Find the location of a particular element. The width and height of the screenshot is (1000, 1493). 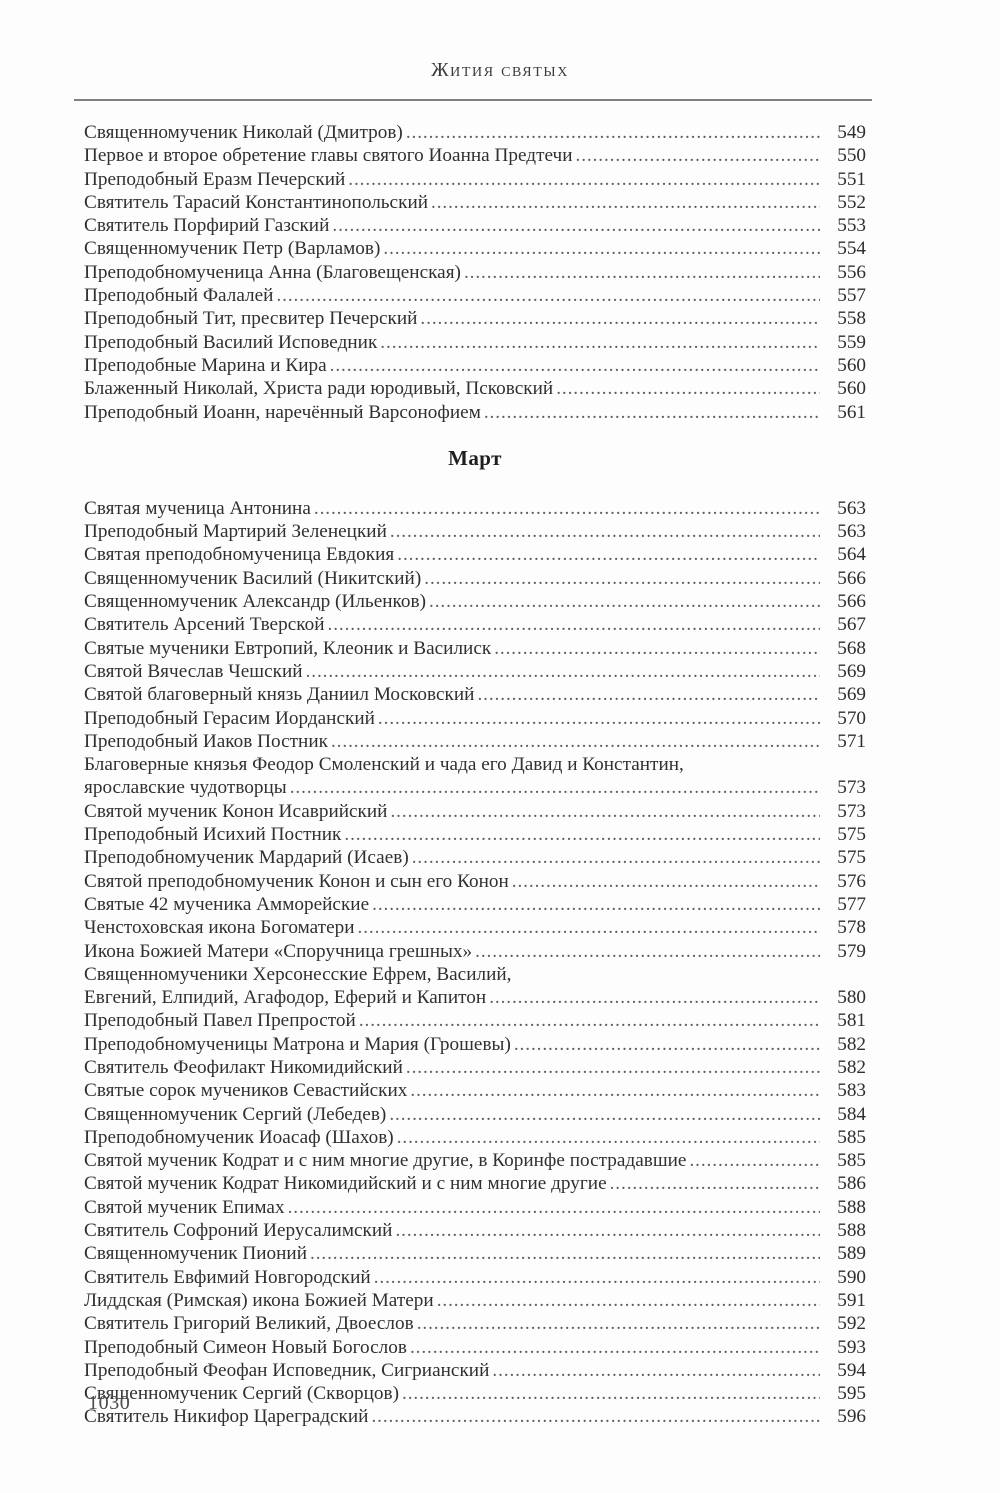

toc-entry: Святитель Порфирий Газский 553 is located at coordinates (475, 225).